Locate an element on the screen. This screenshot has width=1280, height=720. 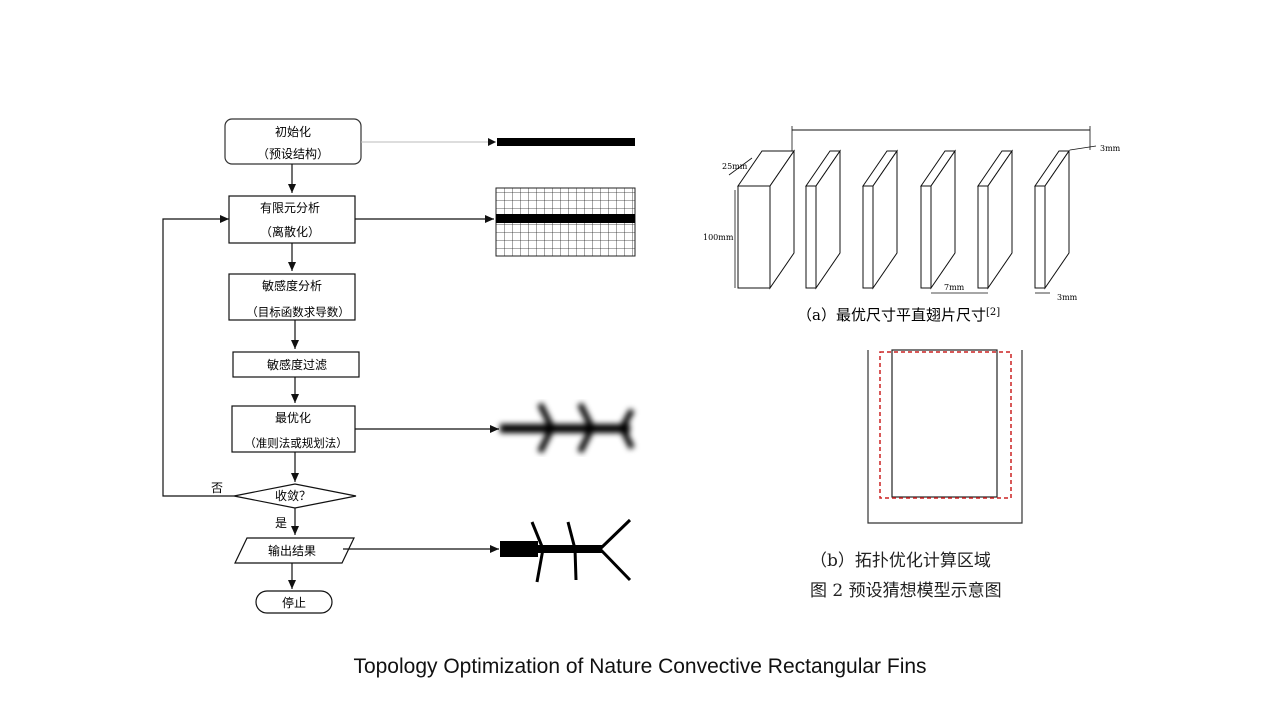
result-structure is located at coordinates (566, 550).